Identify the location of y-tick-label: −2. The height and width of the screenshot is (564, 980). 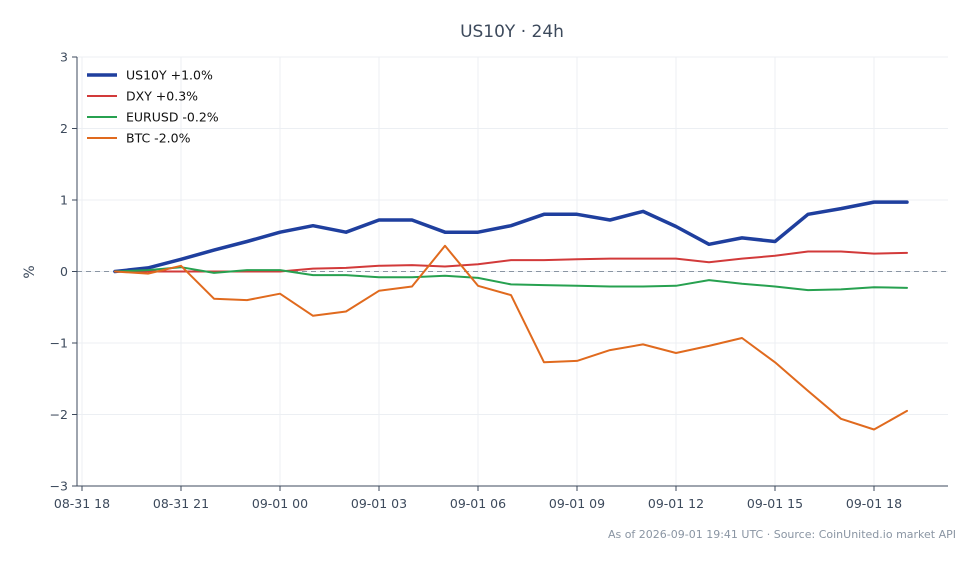
(59, 414).